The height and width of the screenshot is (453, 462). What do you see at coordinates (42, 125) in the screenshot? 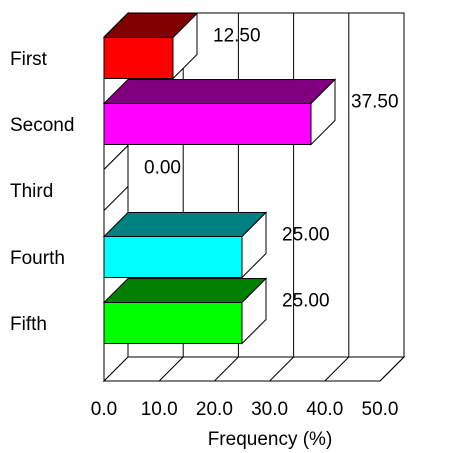
I see `category-label: Second` at bounding box center [42, 125].